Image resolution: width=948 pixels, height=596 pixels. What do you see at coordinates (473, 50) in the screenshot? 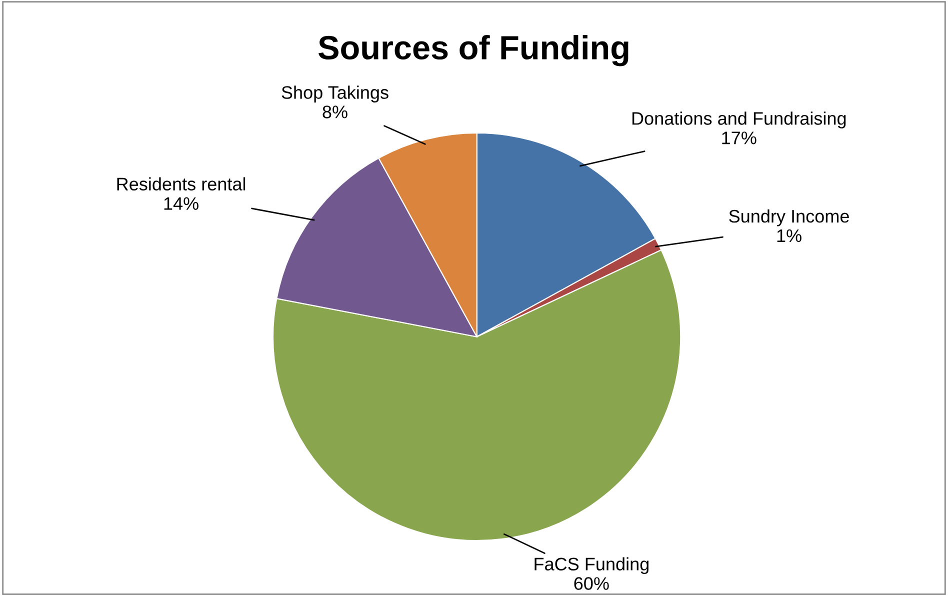
I see `chart-title: Sources of Funding` at bounding box center [473, 50].